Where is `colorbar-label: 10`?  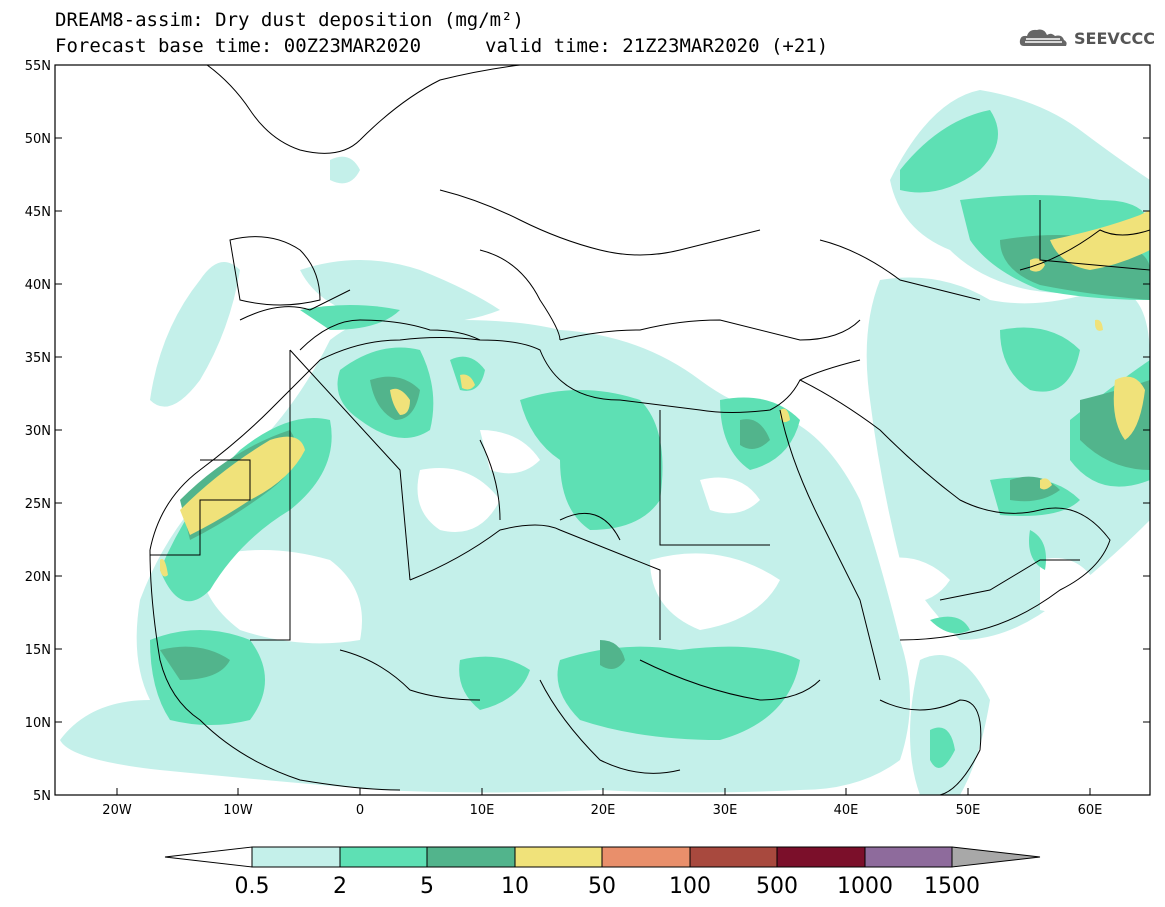 colorbar-label: 10 is located at coordinates (515, 886).